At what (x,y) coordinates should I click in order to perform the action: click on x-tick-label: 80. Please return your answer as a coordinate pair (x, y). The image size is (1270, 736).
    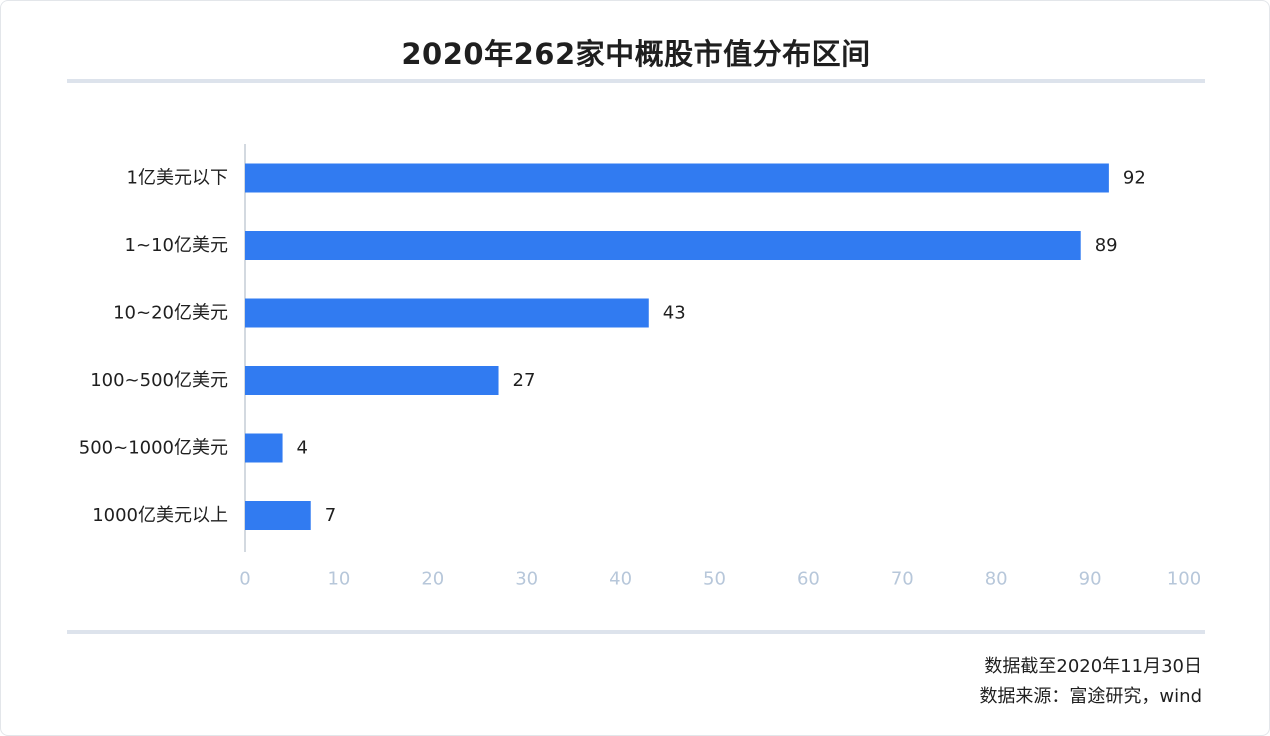
    Looking at the image, I should click on (996, 579).